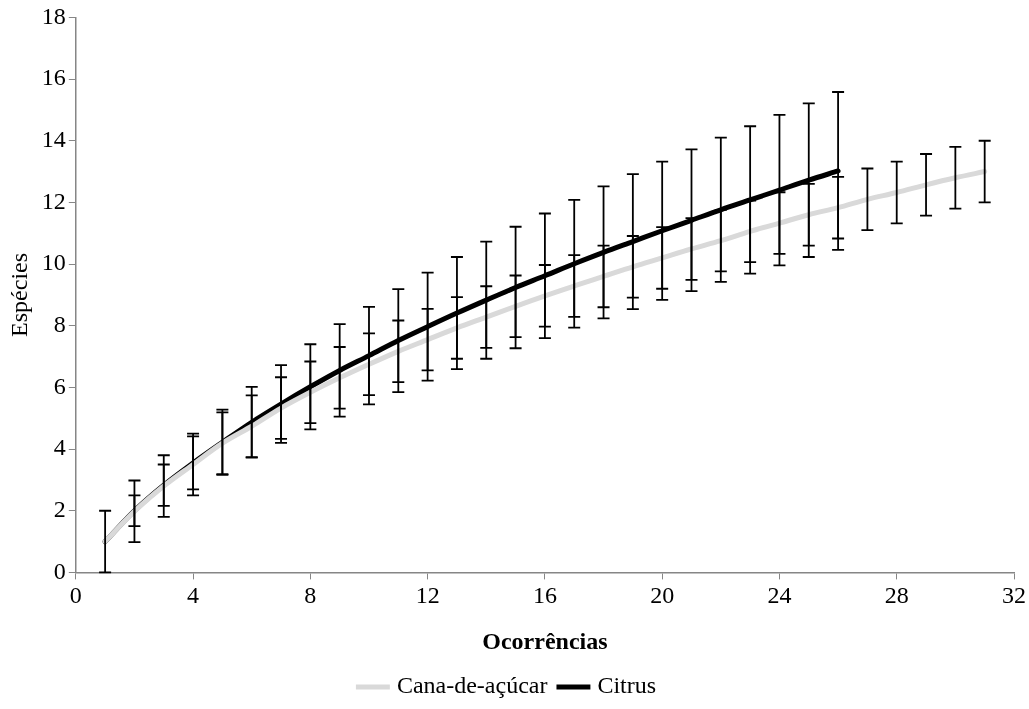 This screenshot has width=1029, height=709. I want to click on y-tick-label: 4, so click(59, 447).